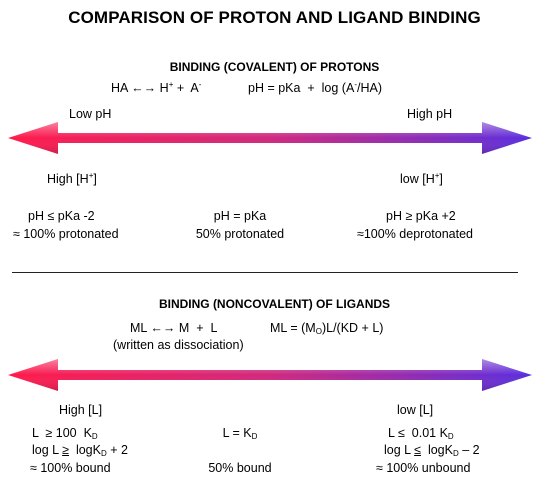 Image resolution: width=549 pixels, height=485 pixels. I want to click on half-protonated-condition: pH = pKa, so click(240, 216).